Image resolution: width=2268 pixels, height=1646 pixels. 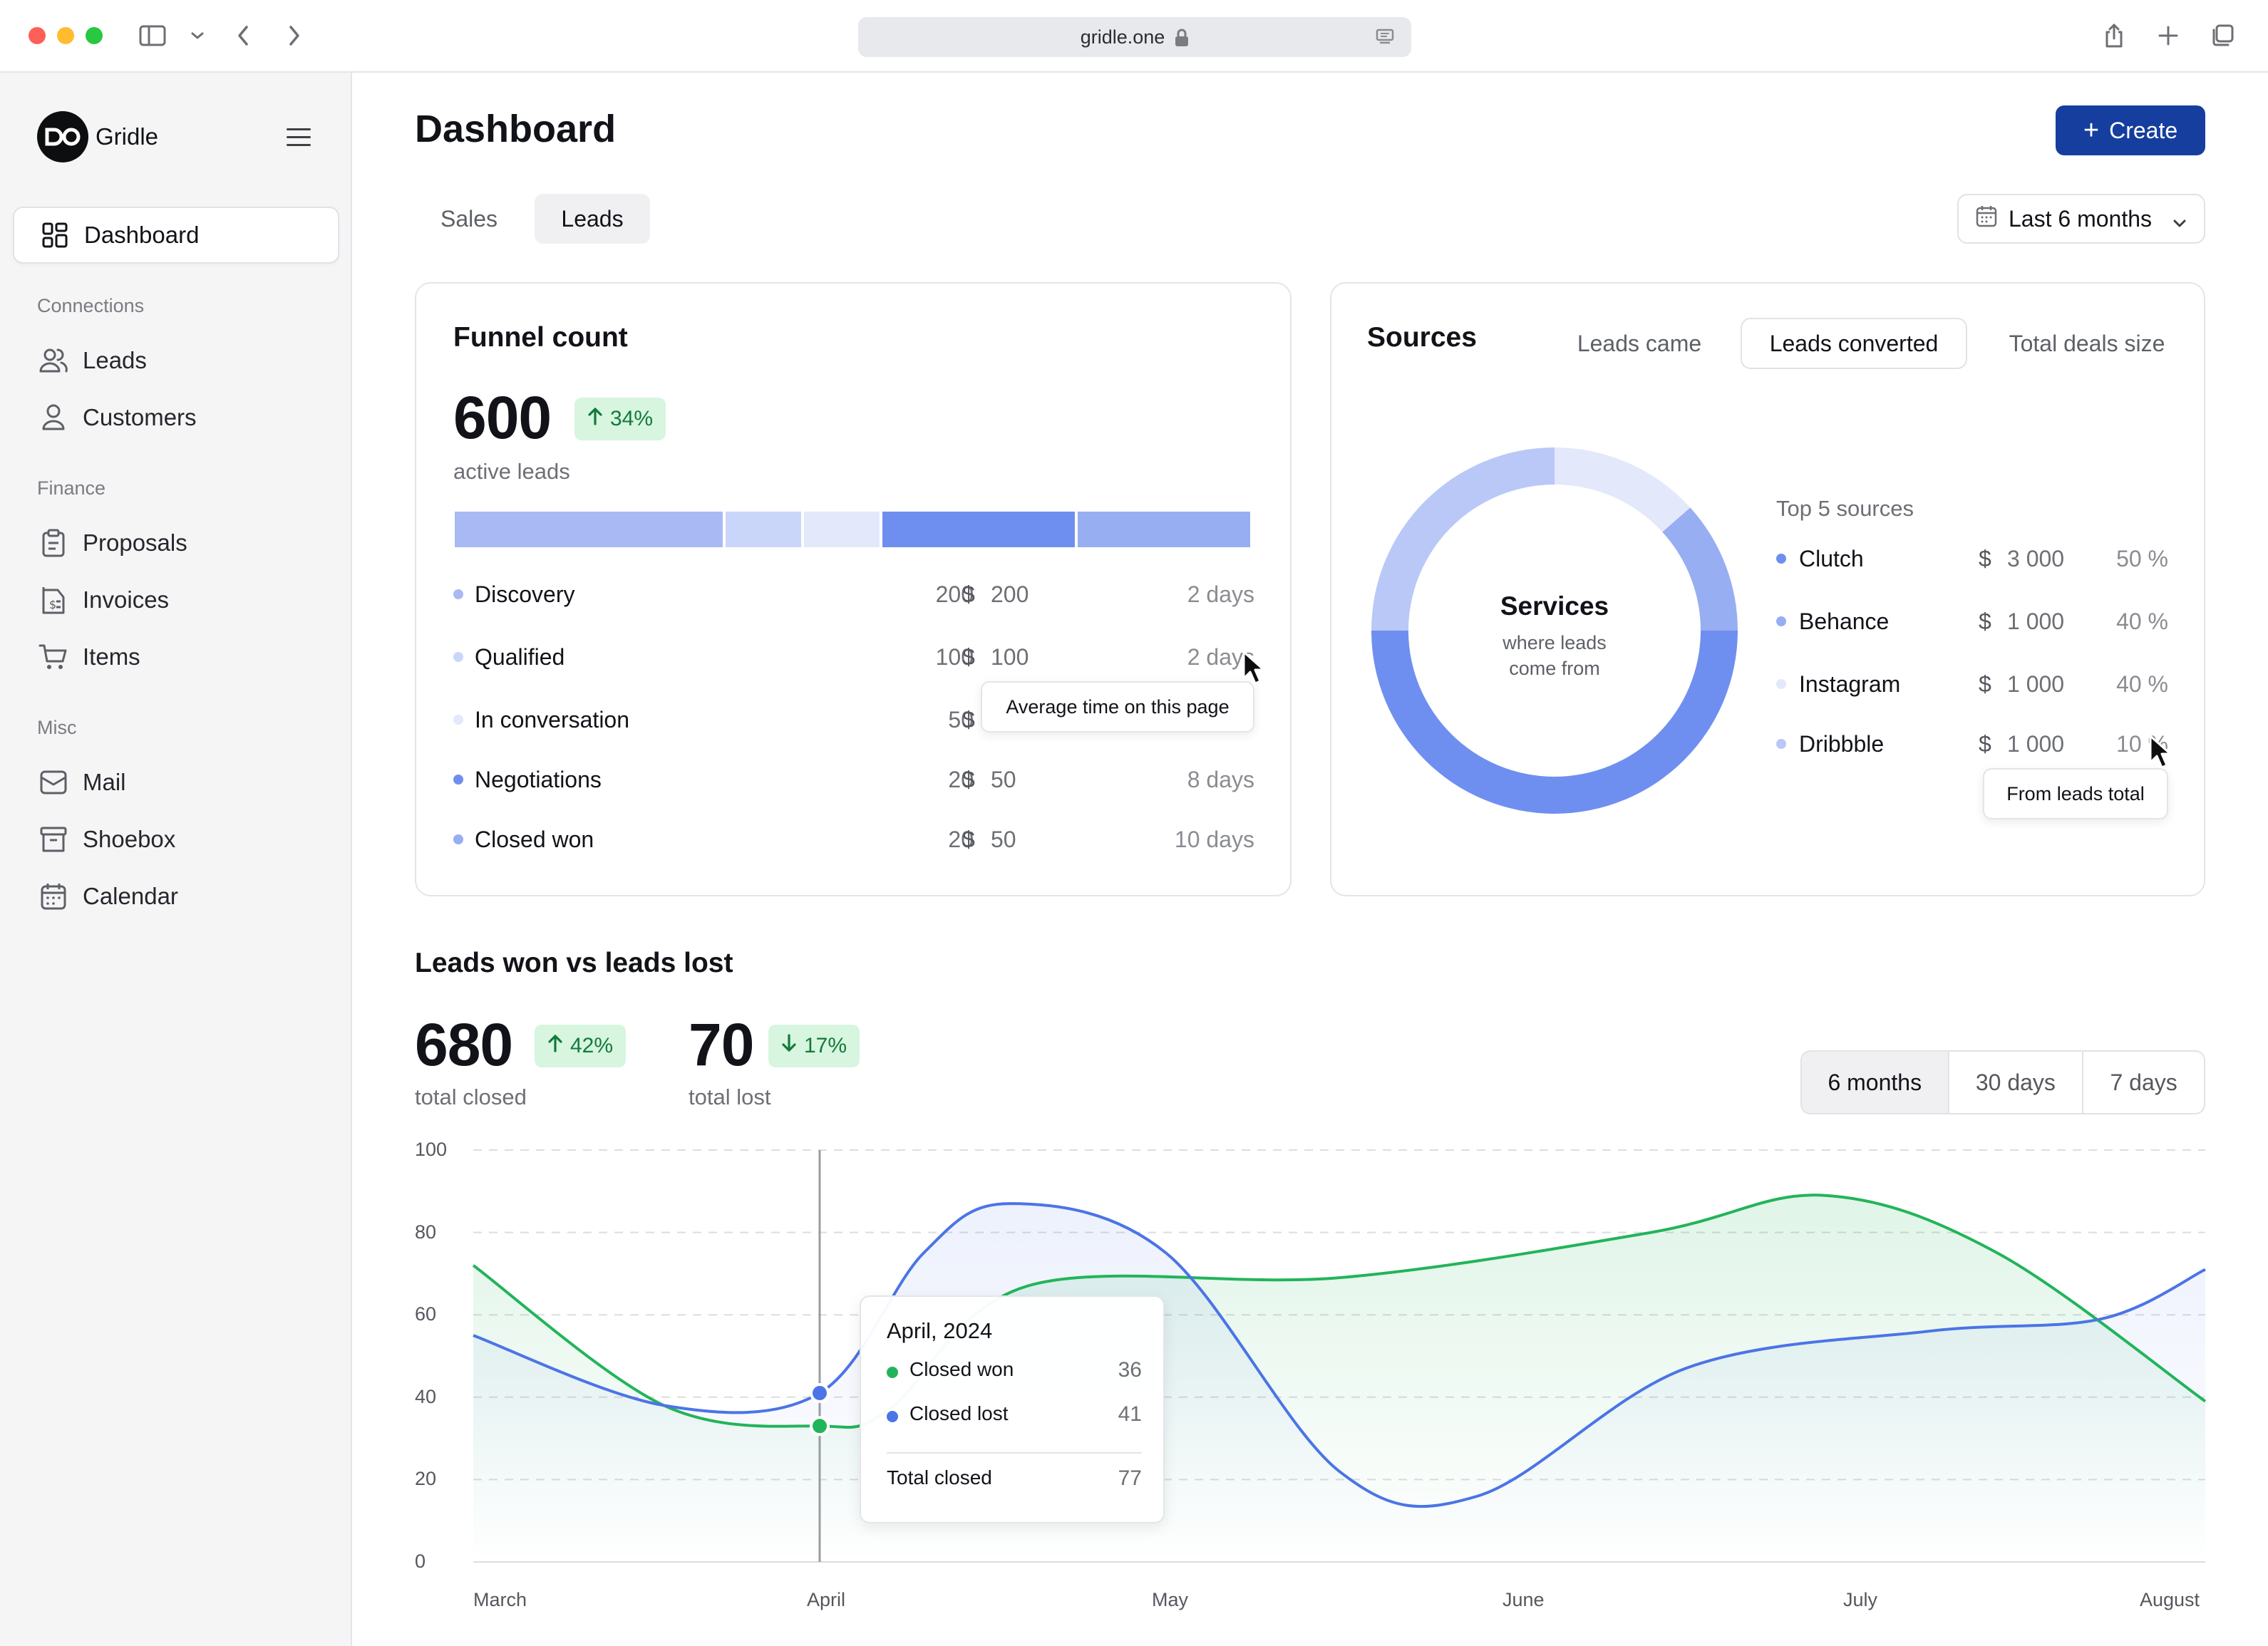 I want to click on tooltip-series-value: 41, so click(x=1130, y=1414).